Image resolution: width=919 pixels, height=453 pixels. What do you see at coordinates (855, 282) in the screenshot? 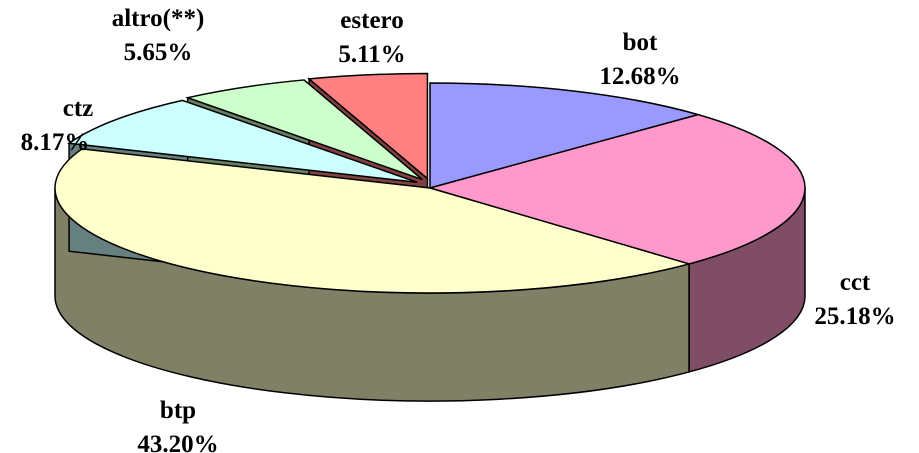
I see `slice-label: cct` at bounding box center [855, 282].